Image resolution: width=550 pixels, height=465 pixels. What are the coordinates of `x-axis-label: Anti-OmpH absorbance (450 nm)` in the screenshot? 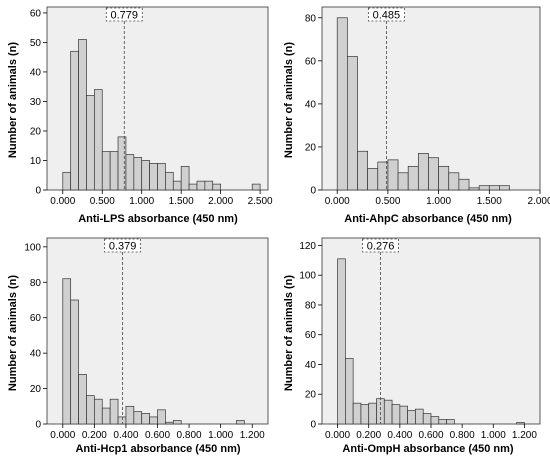 It's located at (427, 449).